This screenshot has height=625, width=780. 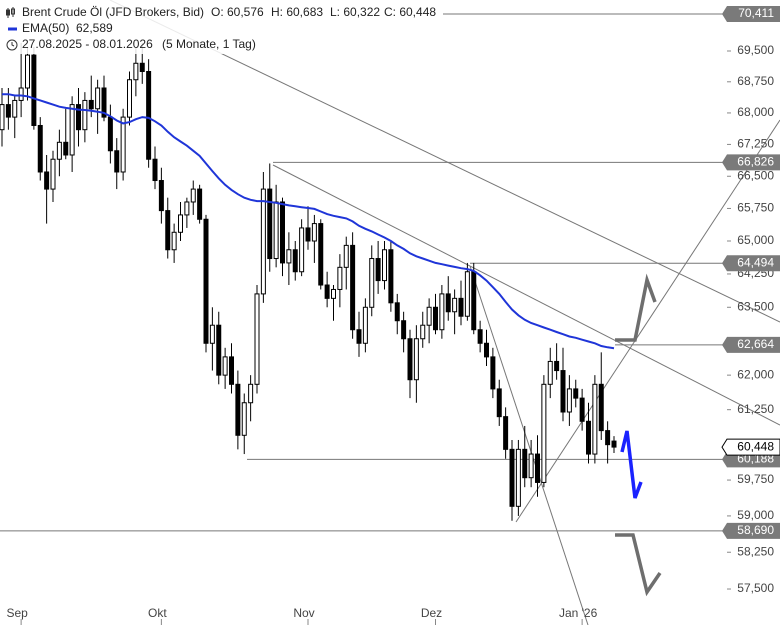 I want to click on x-tick-label: Okt, so click(x=157, y=613).